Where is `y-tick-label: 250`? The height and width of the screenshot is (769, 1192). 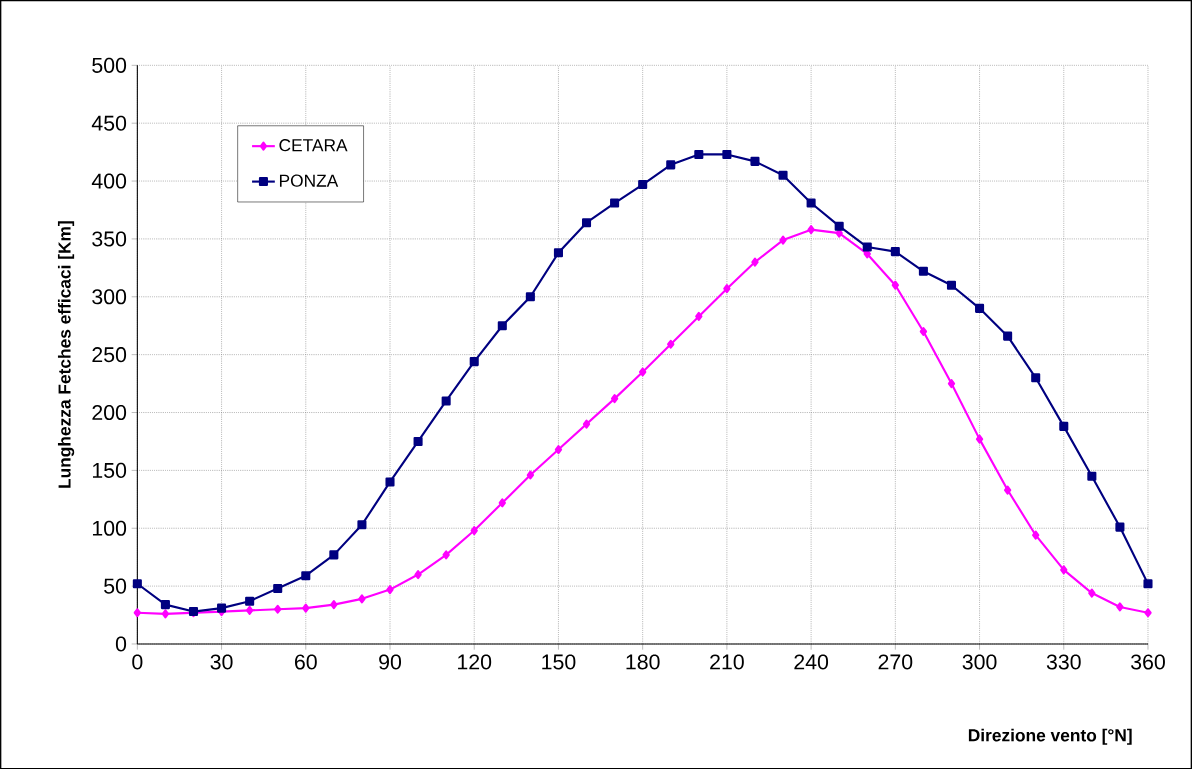
y-tick-label: 250 is located at coordinates (109, 354).